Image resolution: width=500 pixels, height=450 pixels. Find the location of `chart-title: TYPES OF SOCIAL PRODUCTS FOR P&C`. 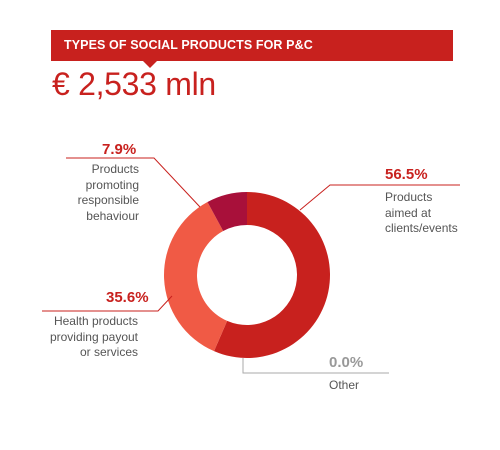

chart-title: TYPES OF SOCIAL PRODUCTS FOR P&C is located at coordinates (188, 45).